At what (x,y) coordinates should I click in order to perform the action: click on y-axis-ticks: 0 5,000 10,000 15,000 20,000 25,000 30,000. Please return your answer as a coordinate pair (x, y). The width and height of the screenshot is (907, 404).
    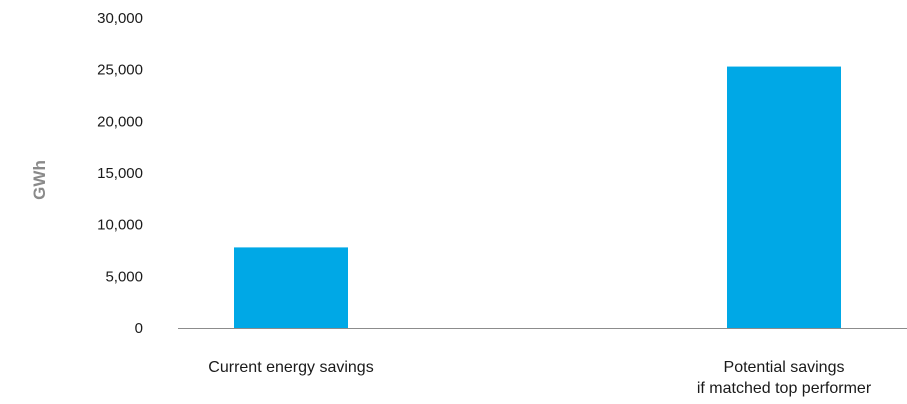
    Looking at the image, I should click on (120, 173).